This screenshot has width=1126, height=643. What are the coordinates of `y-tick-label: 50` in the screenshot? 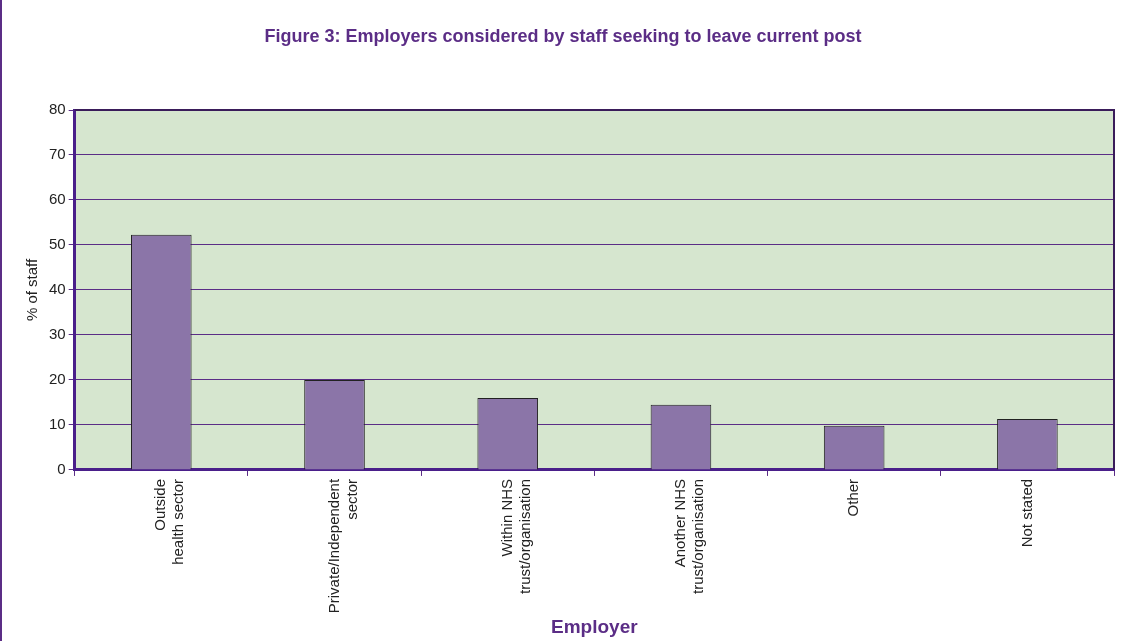 It's located at (57, 244).